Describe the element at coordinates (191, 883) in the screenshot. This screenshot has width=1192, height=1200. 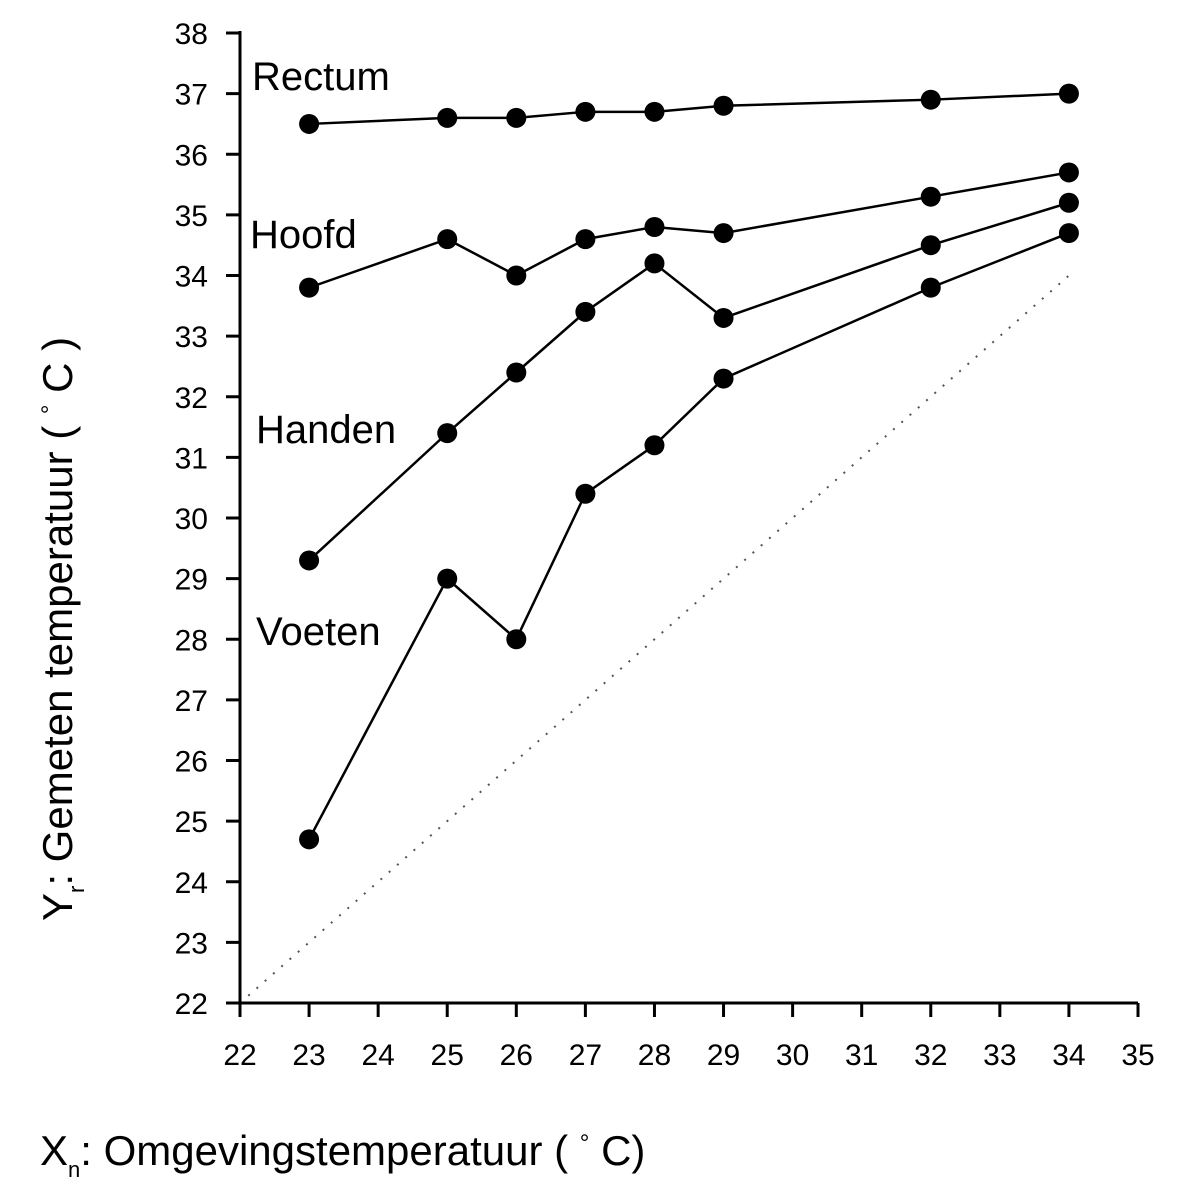
I see `y-tick-label: 24` at that location.